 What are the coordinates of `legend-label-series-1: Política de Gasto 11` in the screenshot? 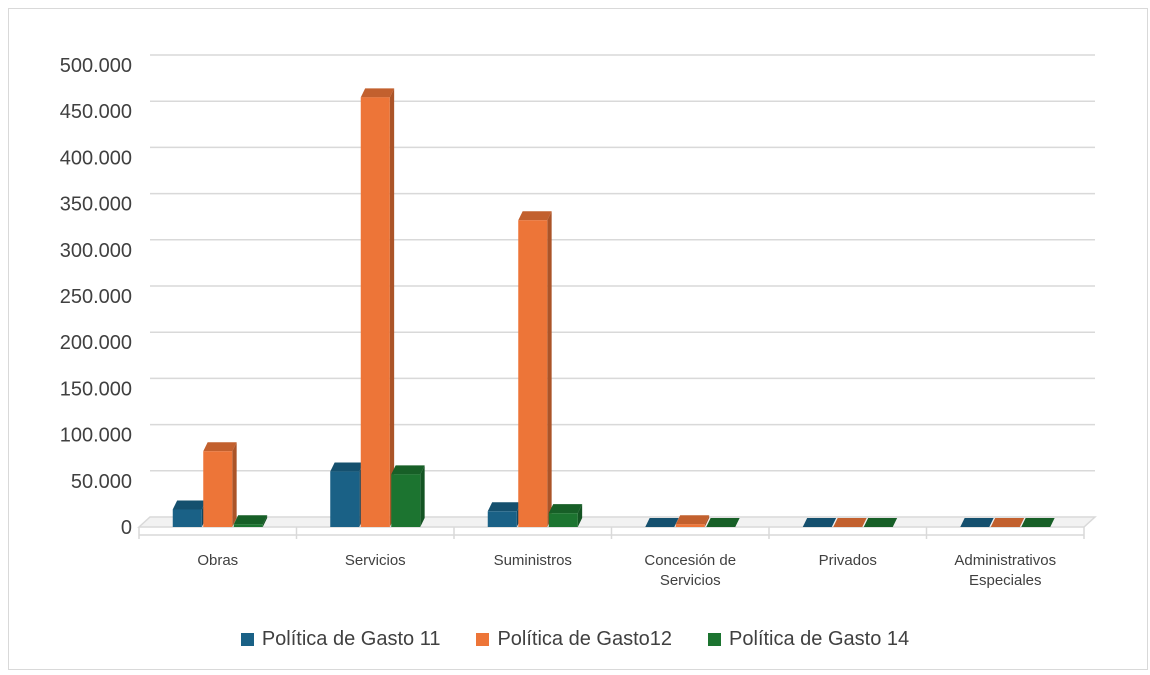 It's located at (351, 639).